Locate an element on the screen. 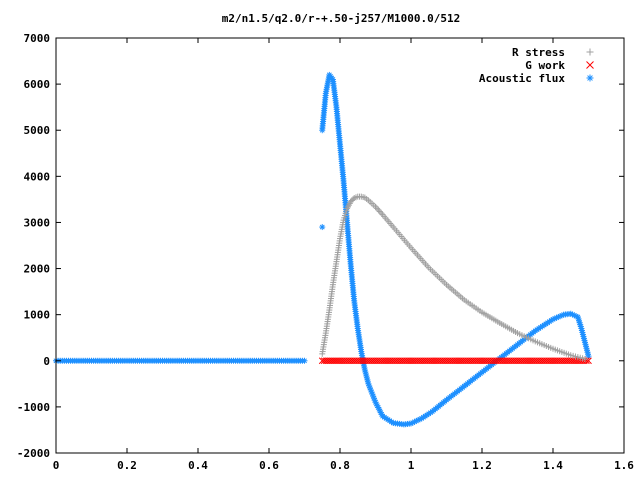 The image size is (640, 480). y-tick-label: -1000 is located at coordinates (33, 407).